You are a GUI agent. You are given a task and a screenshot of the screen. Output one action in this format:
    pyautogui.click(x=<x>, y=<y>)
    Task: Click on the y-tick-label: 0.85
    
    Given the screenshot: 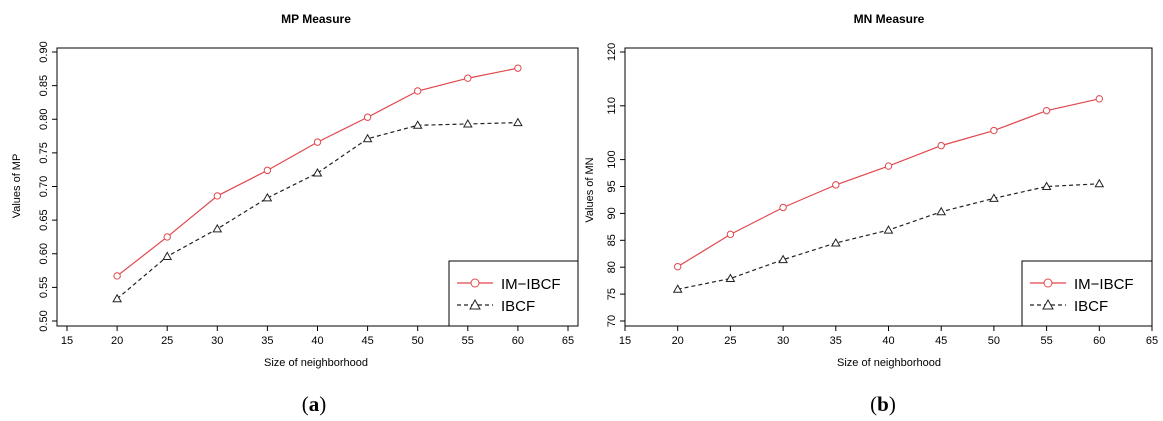 What is the action you would take?
    pyautogui.click(x=44, y=85)
    